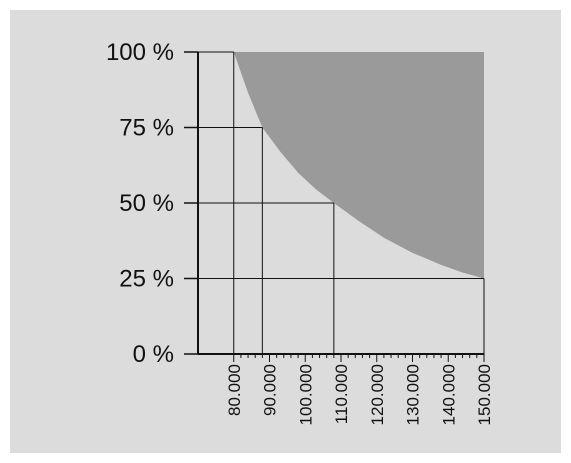 The image size is (571, 463). Describe the element at coordinates (413, 394) in the screenshot. I see `x-tick-label-5: 130.000` at that location.